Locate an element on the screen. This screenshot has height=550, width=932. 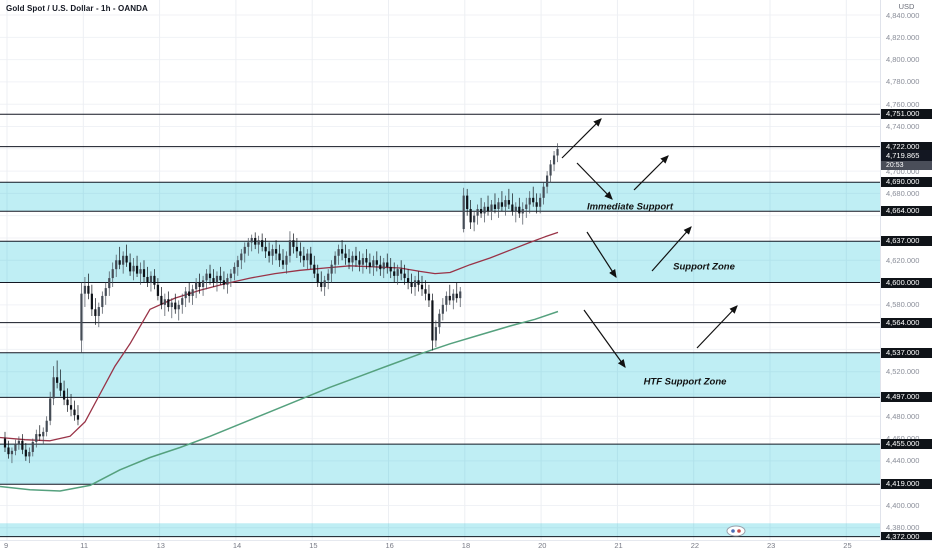
annotation-label: Support Zone is located at coordinates (704, 267).